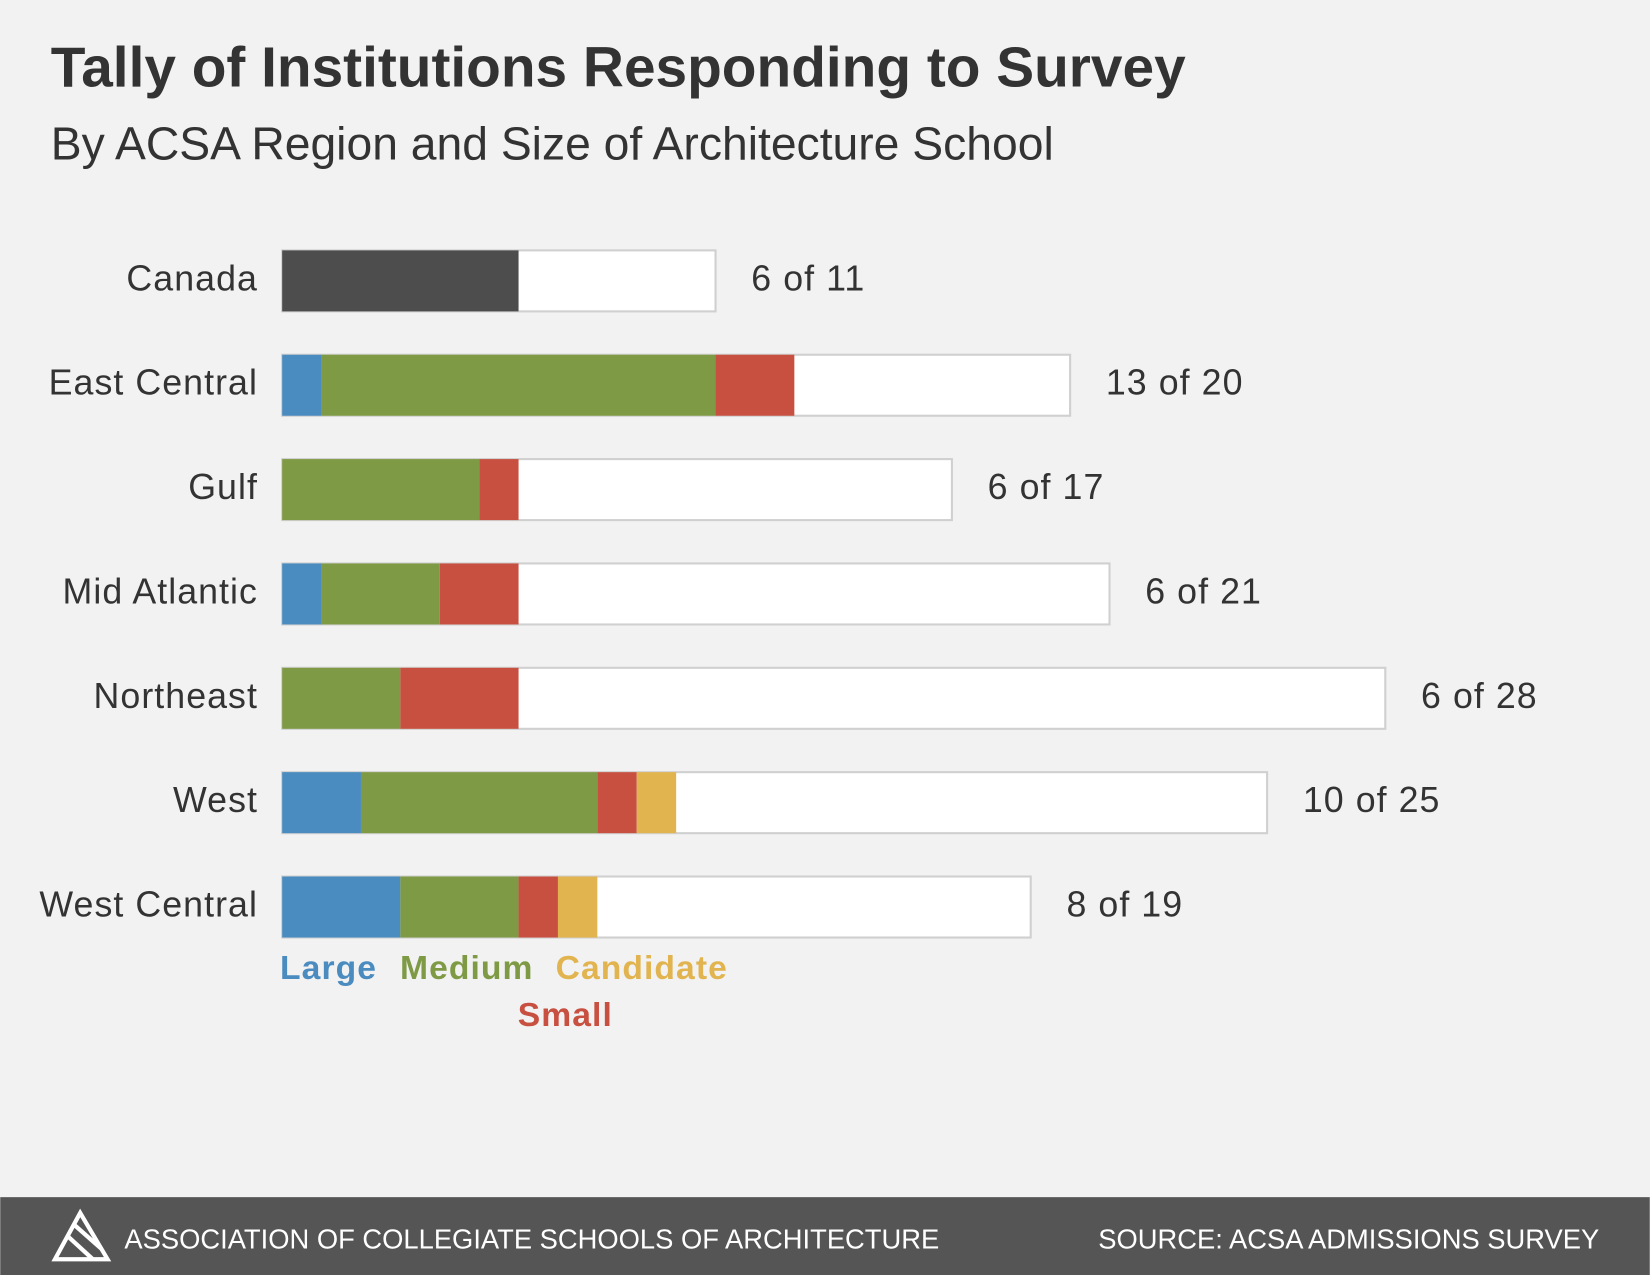  Describe the element at coordinates (466, 968) in the screenshot. I see `legend-label: Medium` at that location.